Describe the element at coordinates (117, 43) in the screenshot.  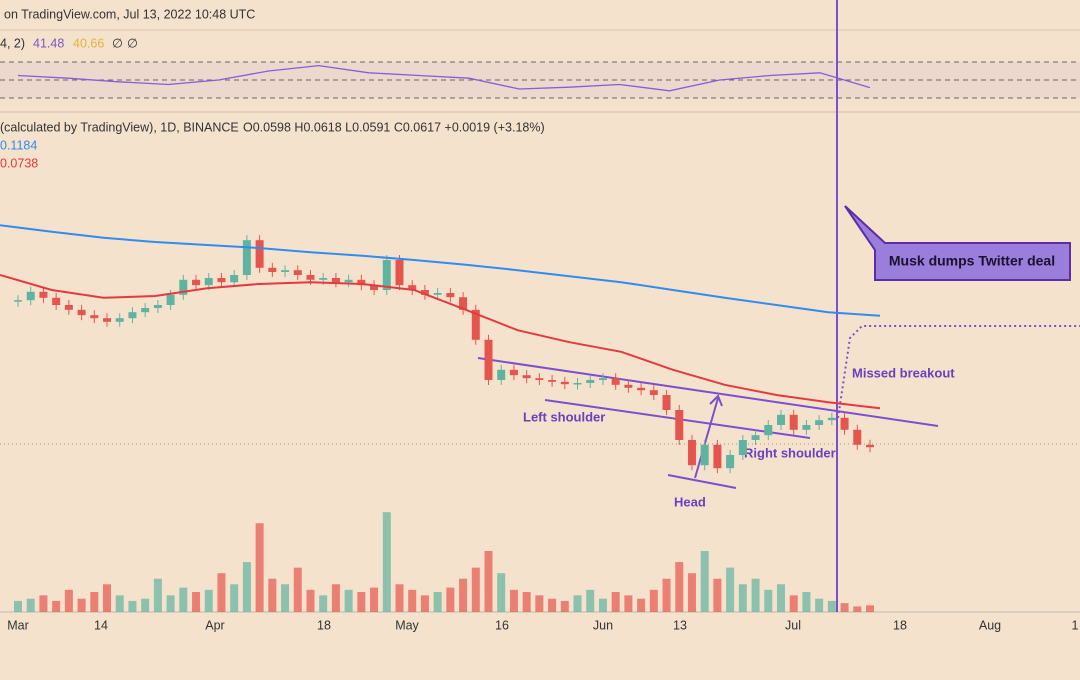
I see `na: ∅` at that location.